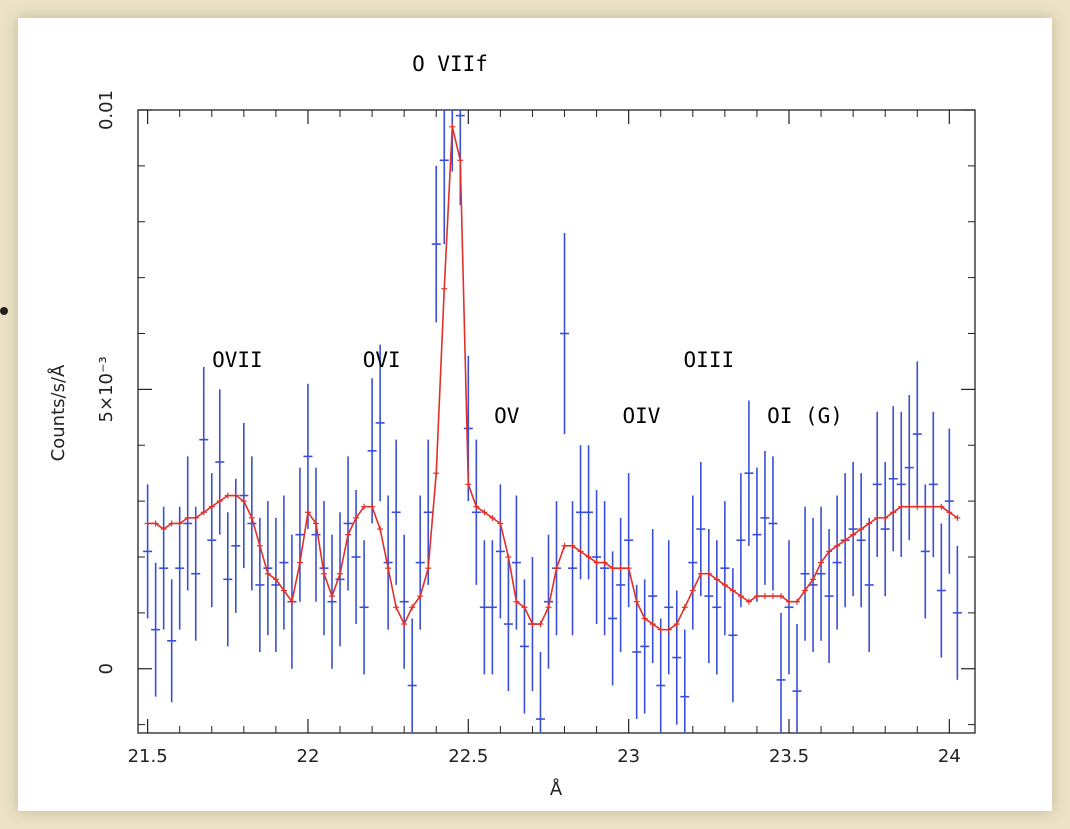 The height and width of the screenshot is (829, 1070). Describe the element at coordinates (106, 389) in the screenshot. I see `y-tick-label: 5×10⁻³` at that location.